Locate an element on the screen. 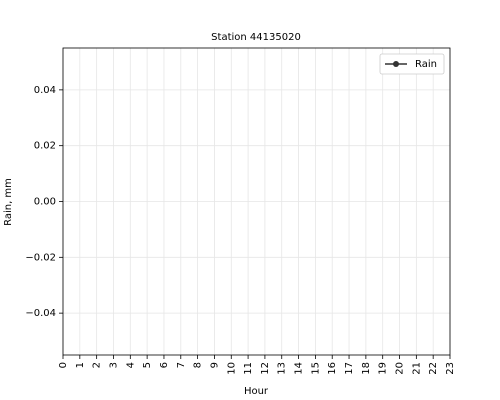 This screenshot has width=500, height=400. x-tick-label: 0 is located at coordinates (63, 365).